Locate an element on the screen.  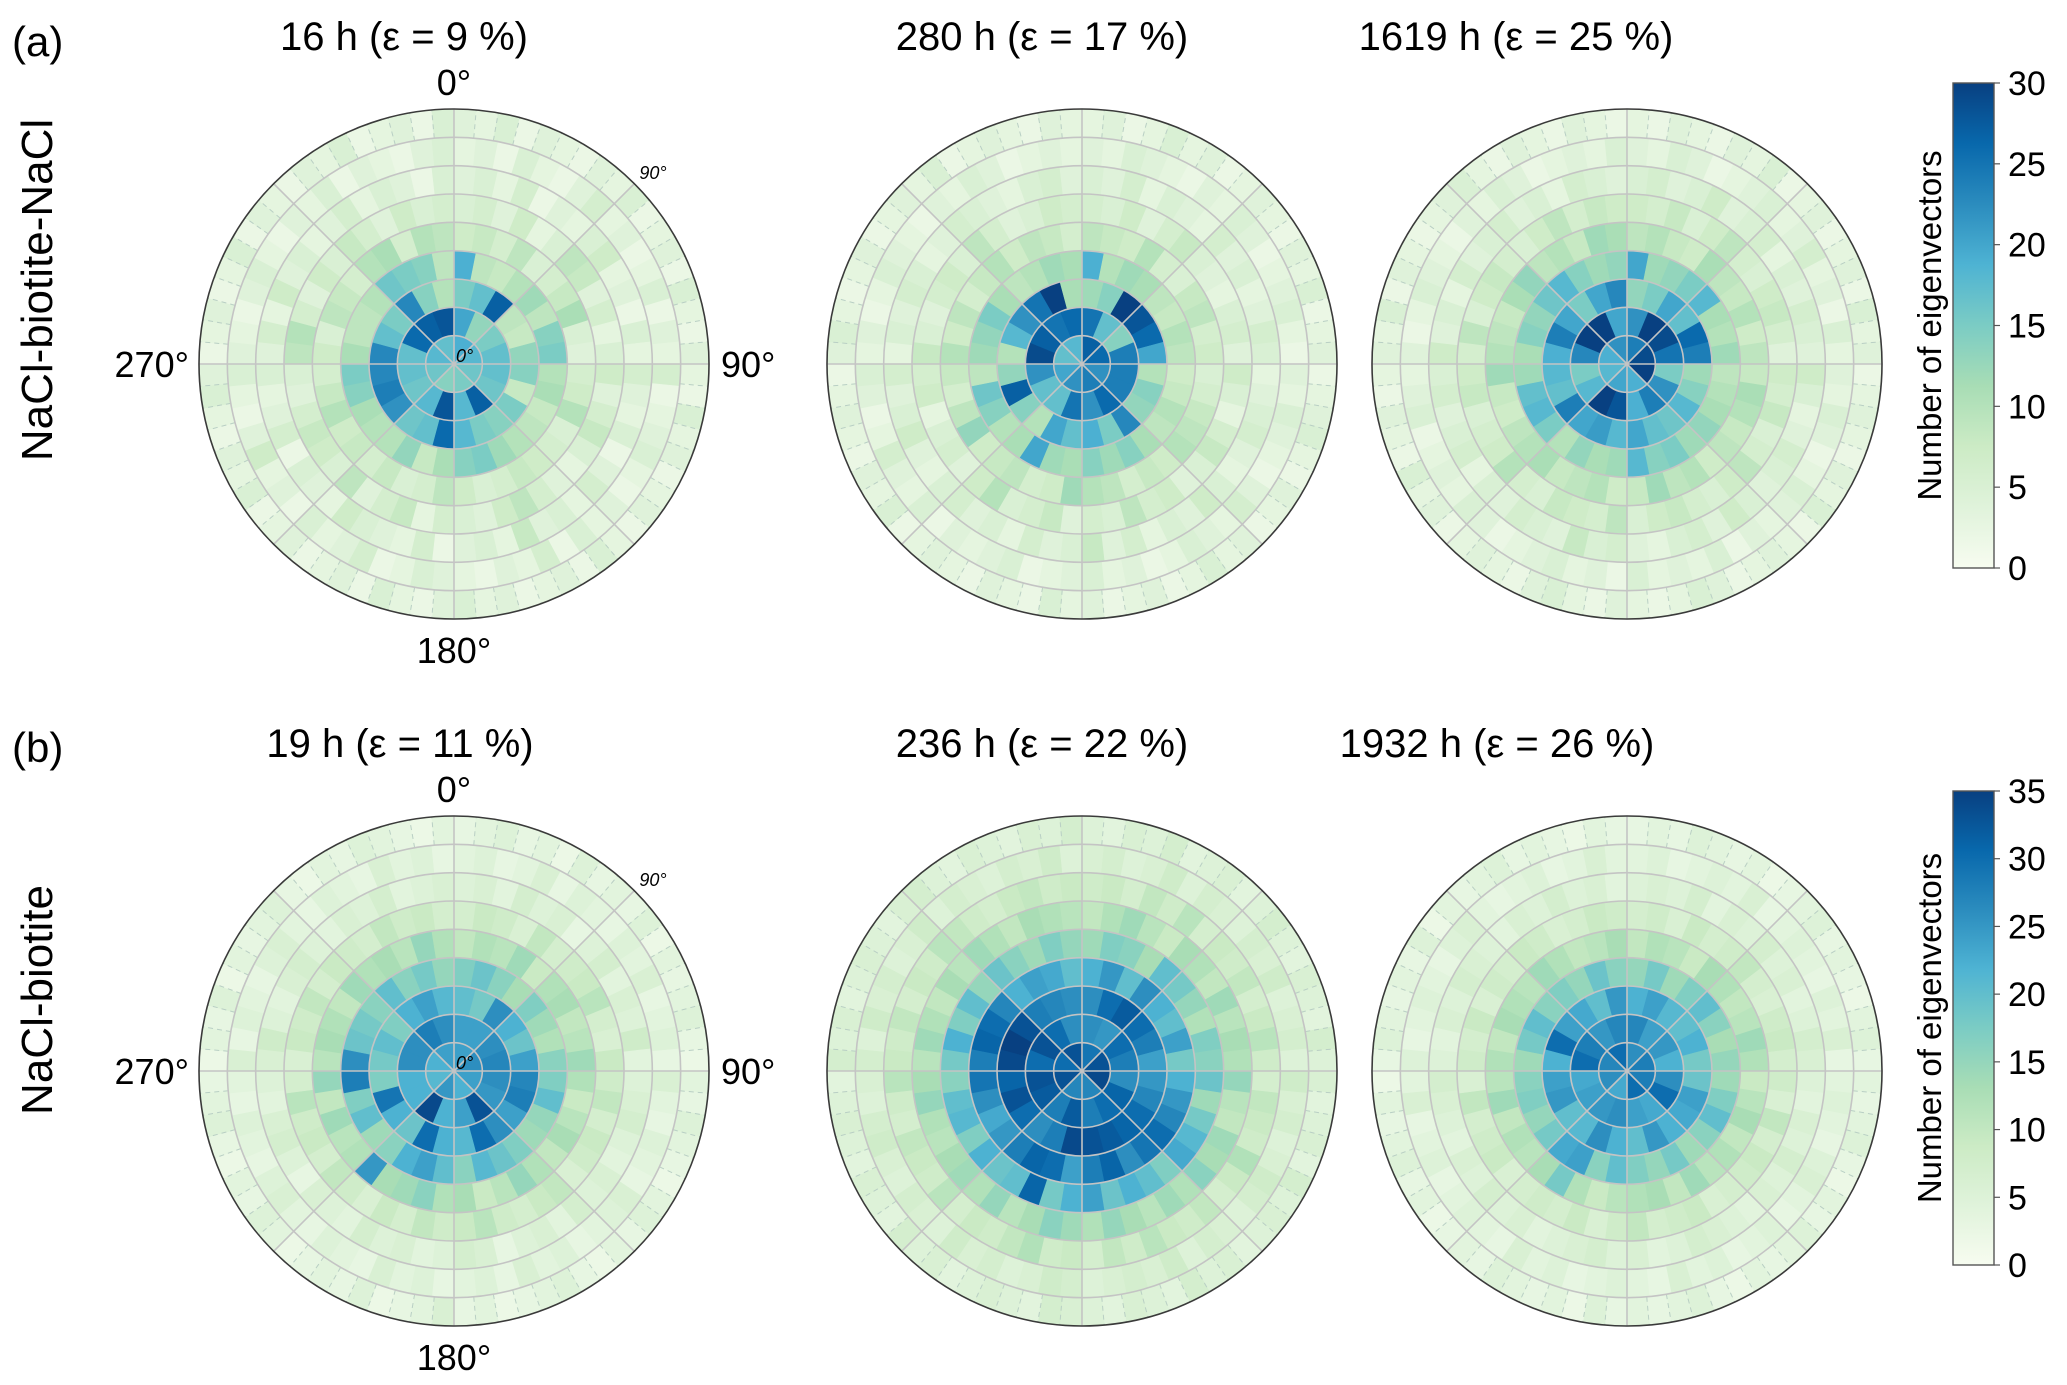
angle-label-270: 270° is located at coordinates (152, 1071).